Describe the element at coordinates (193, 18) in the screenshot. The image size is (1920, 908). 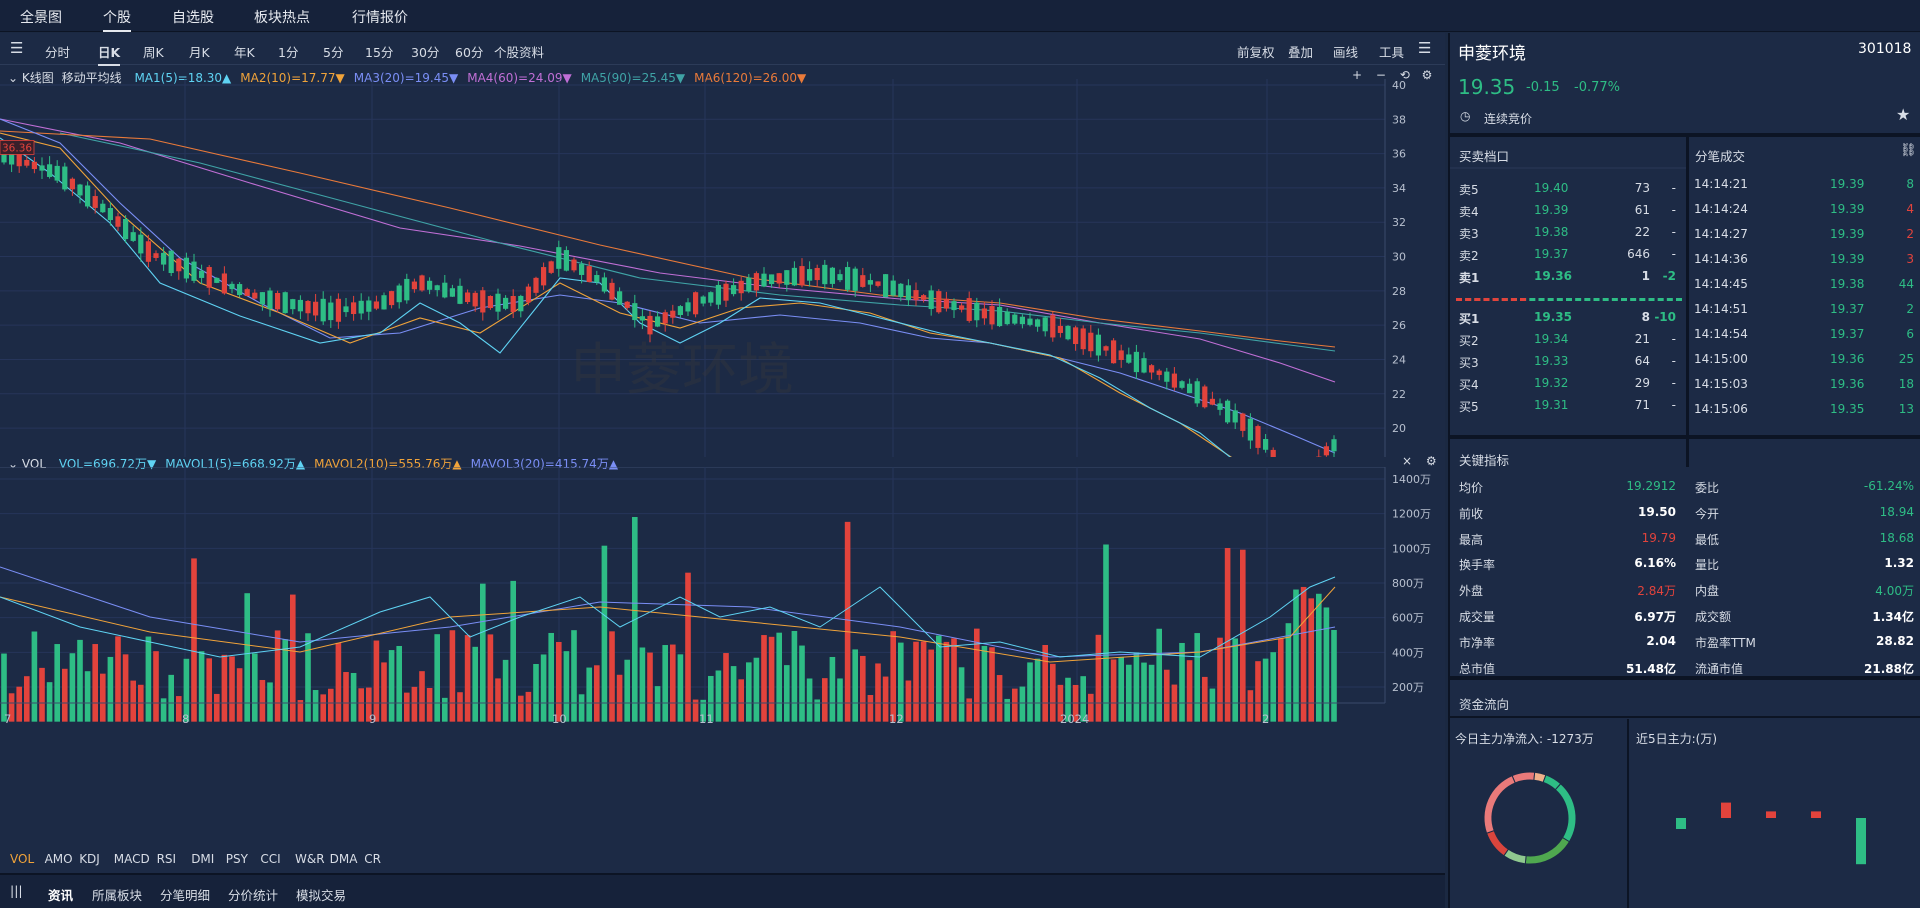
I see `nav-tab-watchlist: 自选股` at that location.